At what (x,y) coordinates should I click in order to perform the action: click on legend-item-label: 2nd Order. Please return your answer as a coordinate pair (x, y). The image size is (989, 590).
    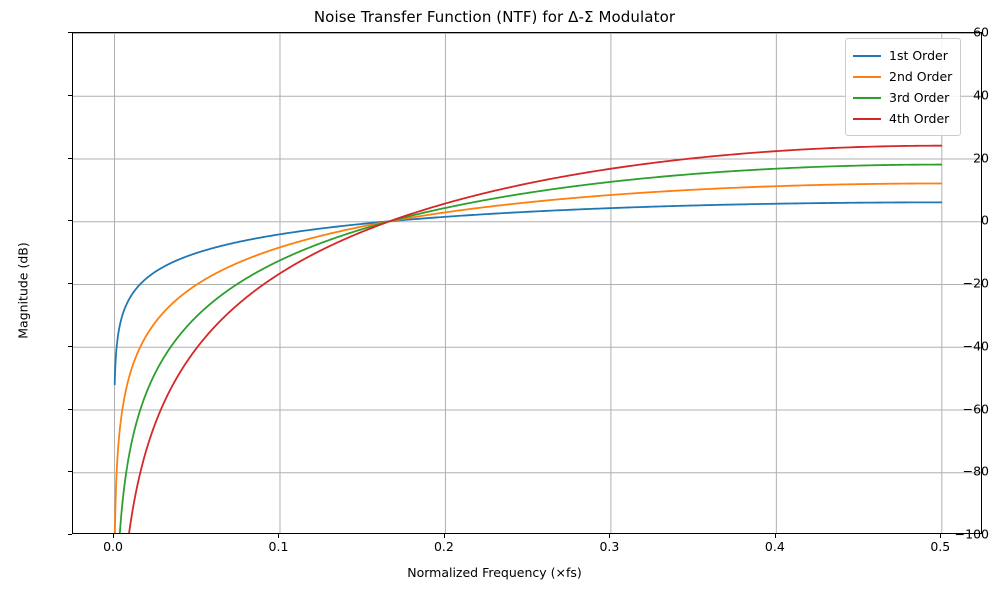
    Looking at the image, I should click on (921, 76).